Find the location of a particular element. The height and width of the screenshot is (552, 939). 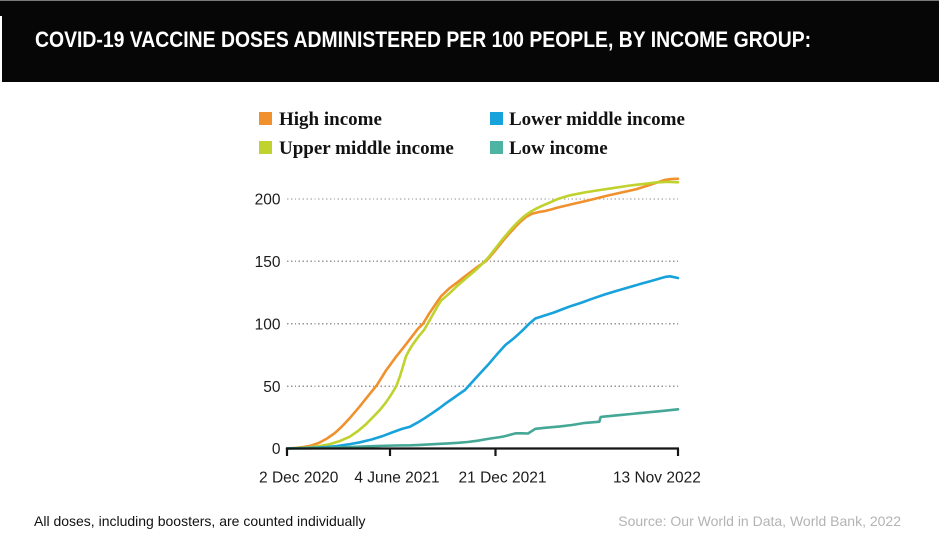

svg-text: 13 Nov 2022 is located at coordinates (657, 478).